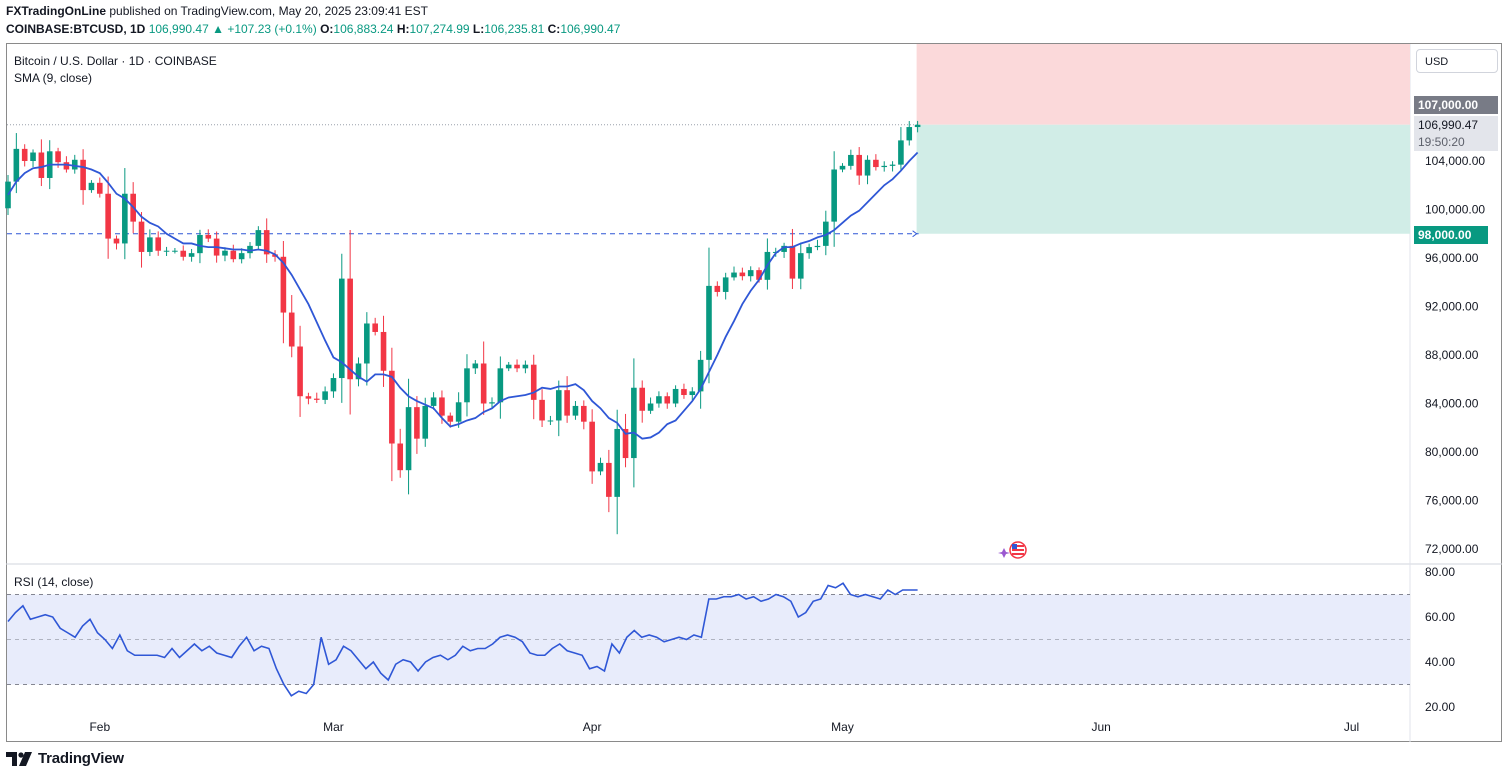 This screenshot has width=1509, height=779. What do you see at coordinates (53, 78) in the screenshot?
I see `sma-legend: SMA (9, close)` at bounding box center [53, 78].